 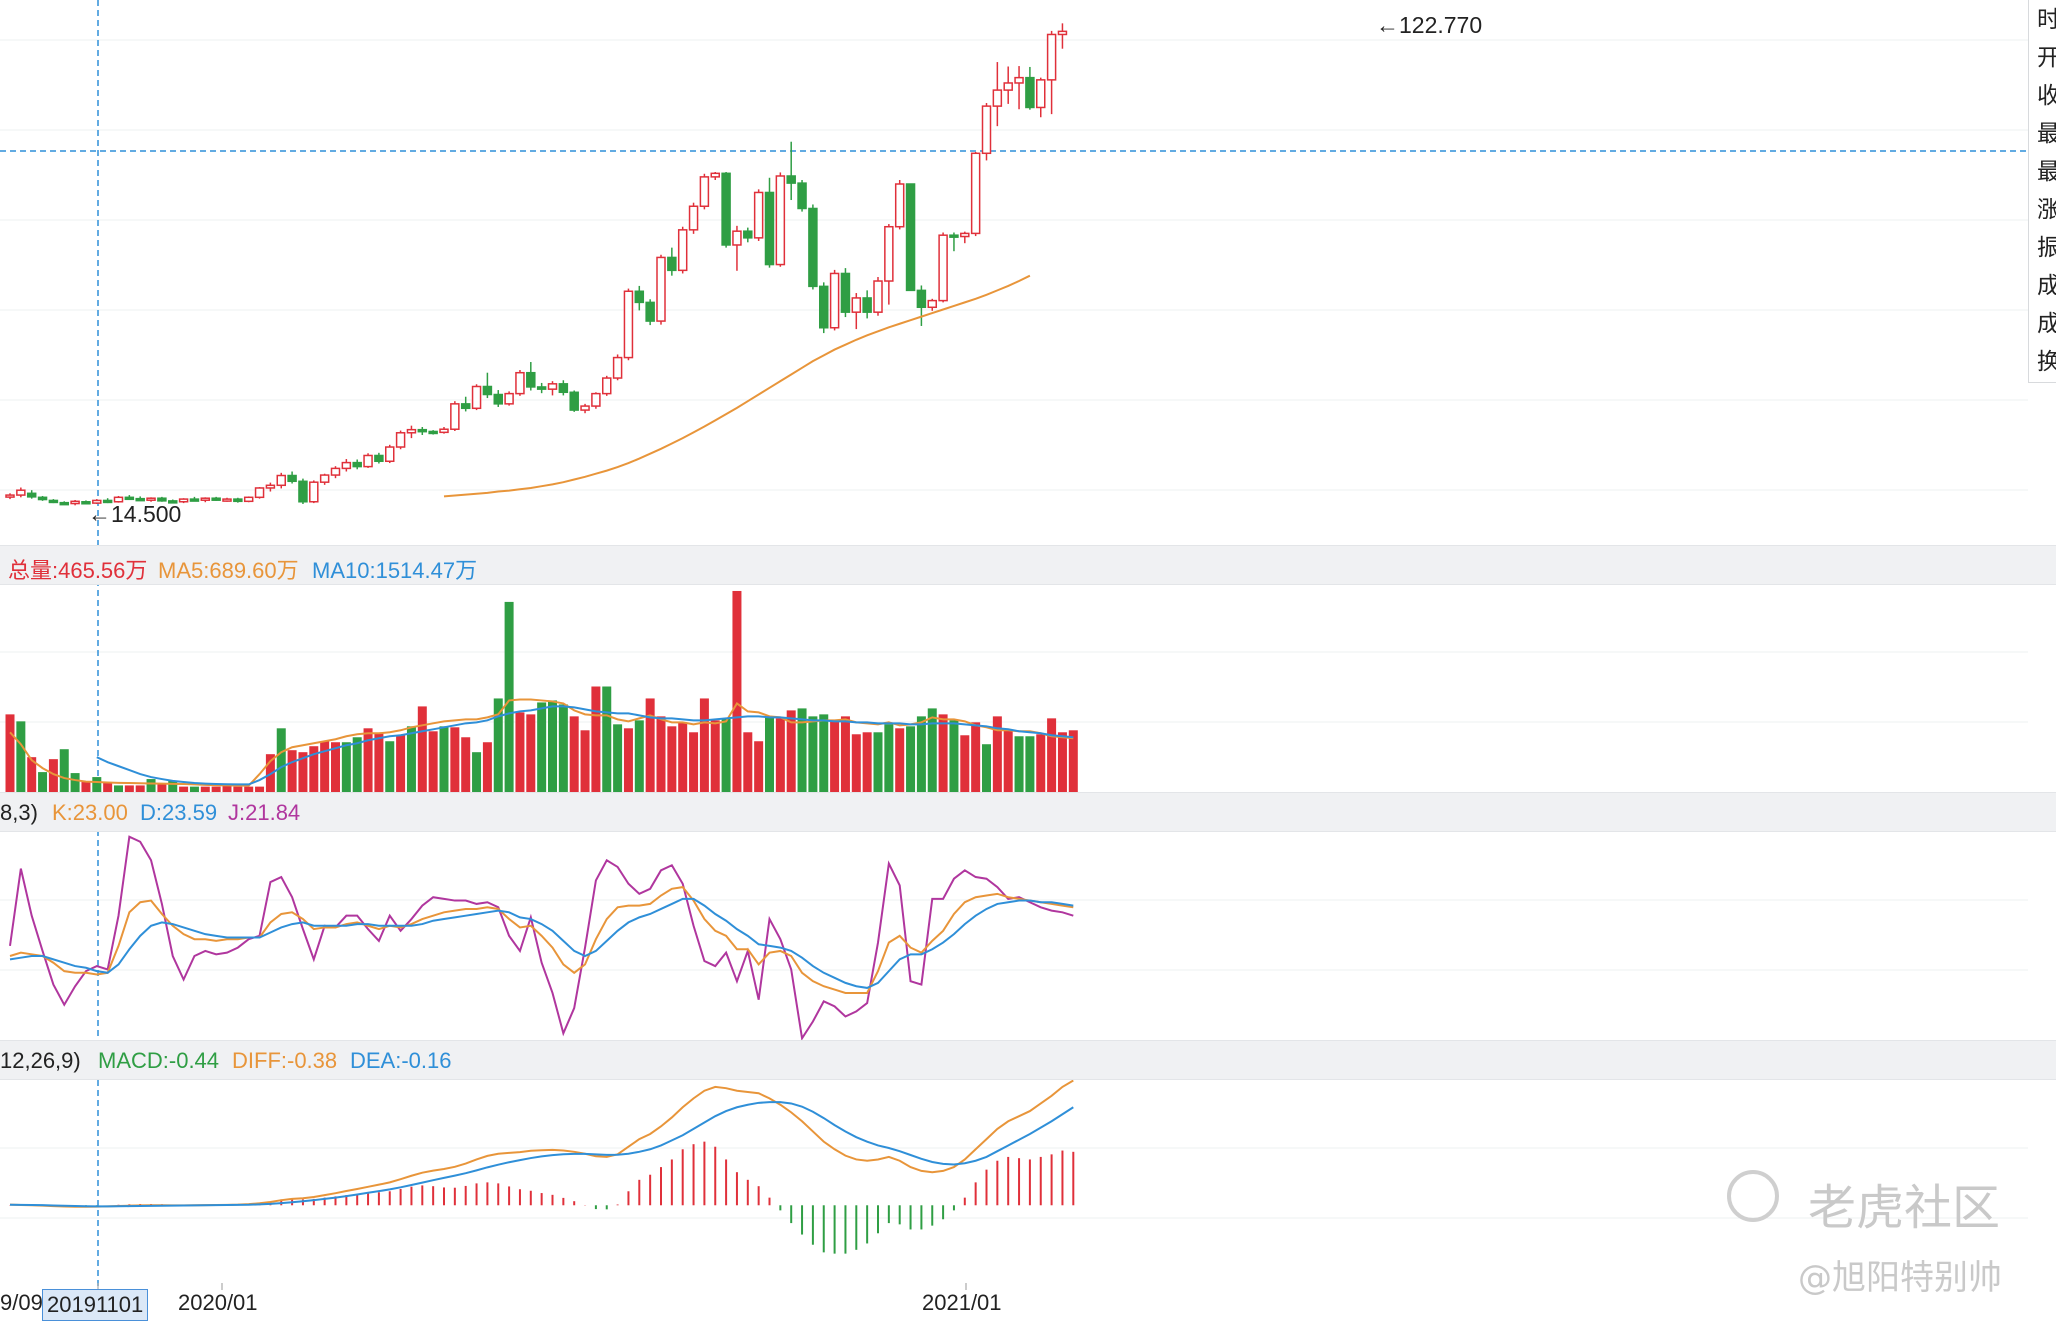 I want to click on cursor-date-label: 20191101, so click(x=95, y=1305).